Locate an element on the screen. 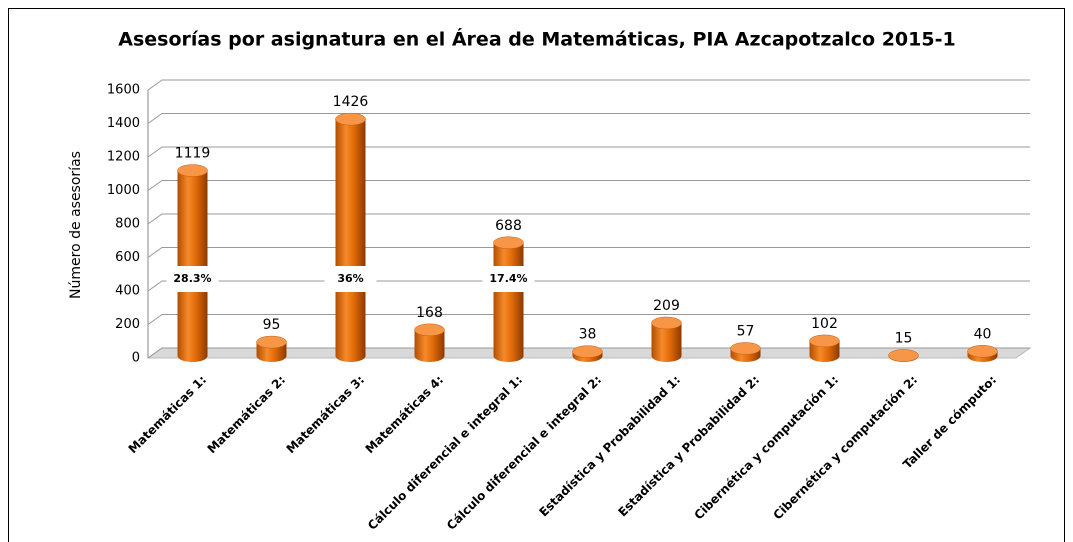  value-label: 1119 is located at coordinates (193, 154).